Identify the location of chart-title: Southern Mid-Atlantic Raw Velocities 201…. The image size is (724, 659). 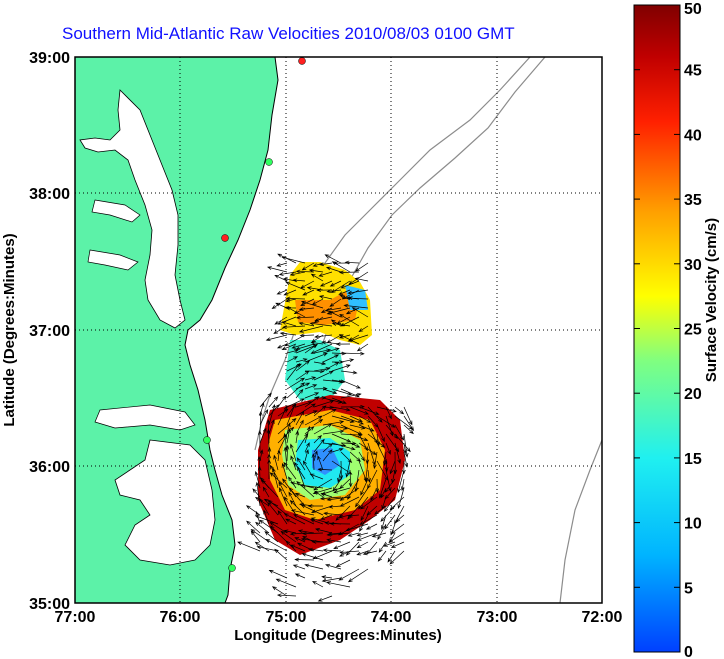
(288, 33).